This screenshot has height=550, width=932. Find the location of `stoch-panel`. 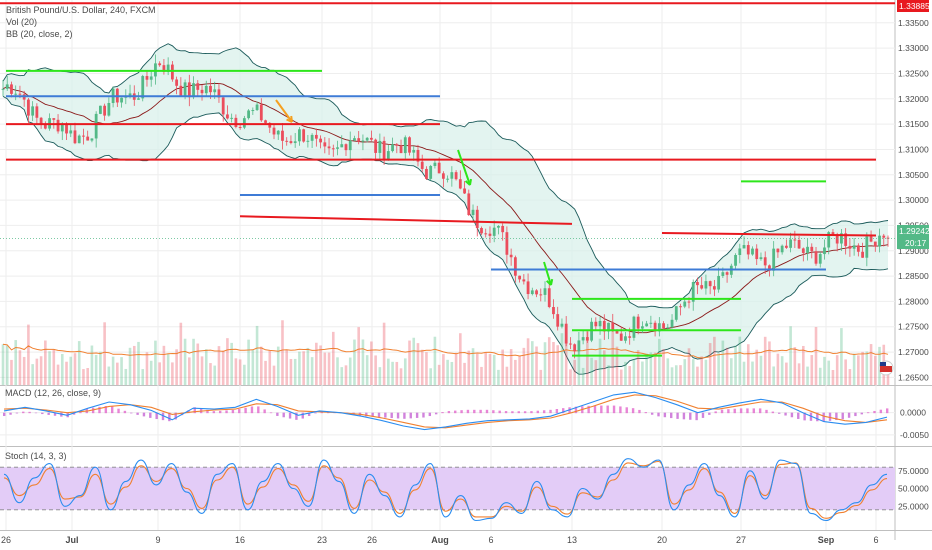

stoch-panel is located at coordinates (447, 490).